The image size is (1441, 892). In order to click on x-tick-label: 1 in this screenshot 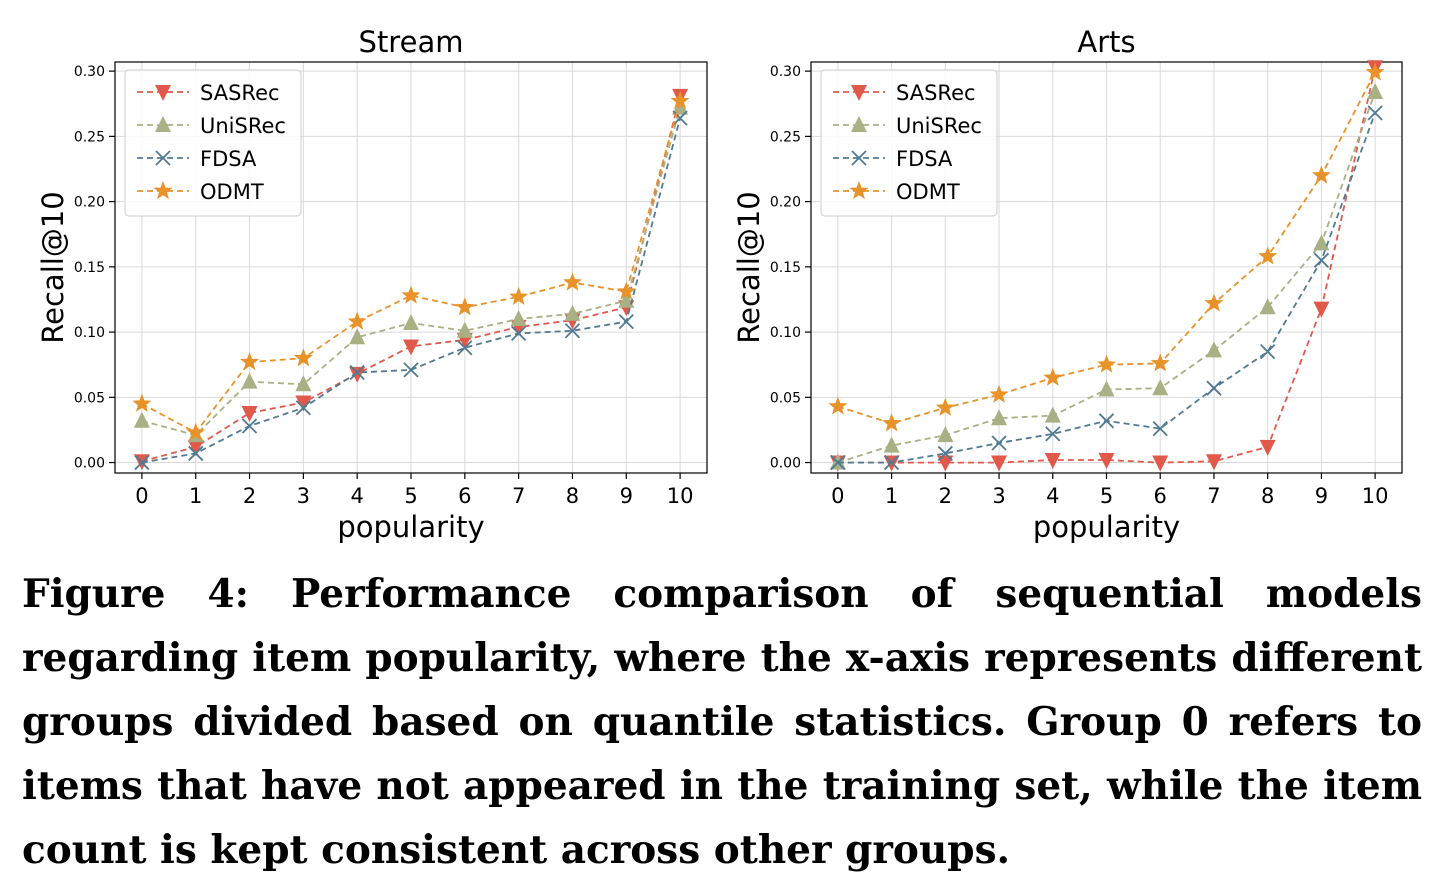, I will do `click(195, 496)`.